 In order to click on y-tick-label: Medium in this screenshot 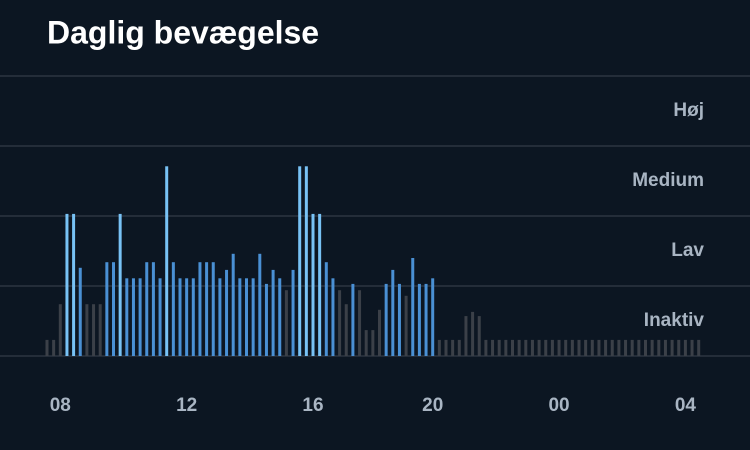, I will do `click(668, 180)`.